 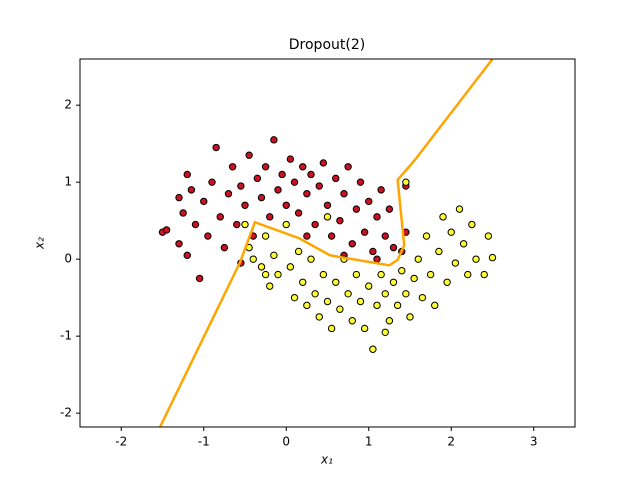 What do you see at coordinates (40, 243) in the screenshot?
I see `y-axis-label: x₂` at bounding box center [40, 243].